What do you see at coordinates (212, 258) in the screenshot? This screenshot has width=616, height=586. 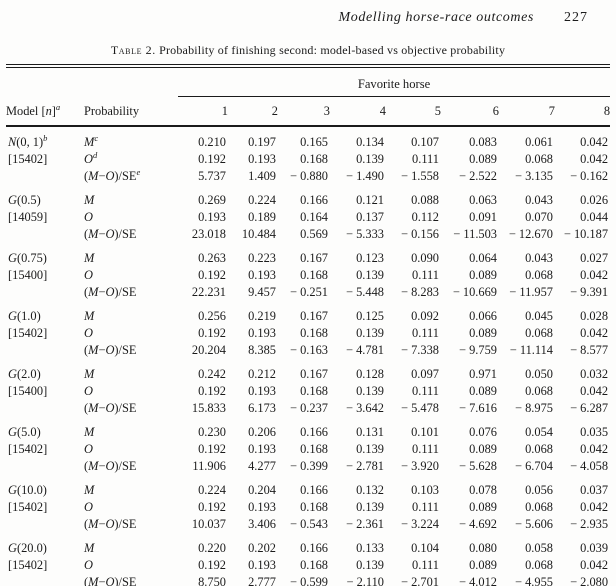 I see `value-cell: 0.263` at bounding box center [212, 258].